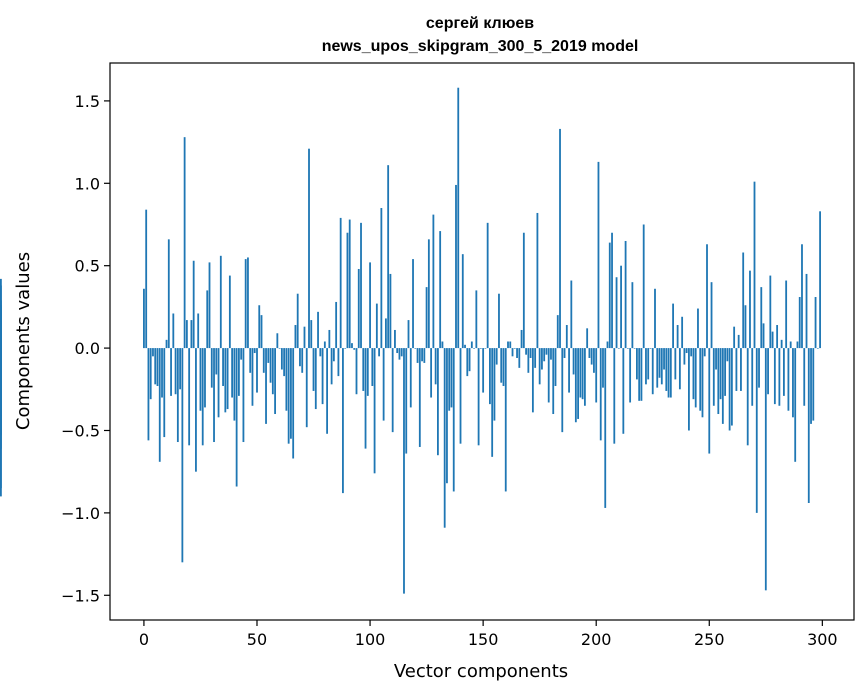 The height and width of the screenshot is (696, 867). I want to click on x-tick-label: 0, so click(144, 639).